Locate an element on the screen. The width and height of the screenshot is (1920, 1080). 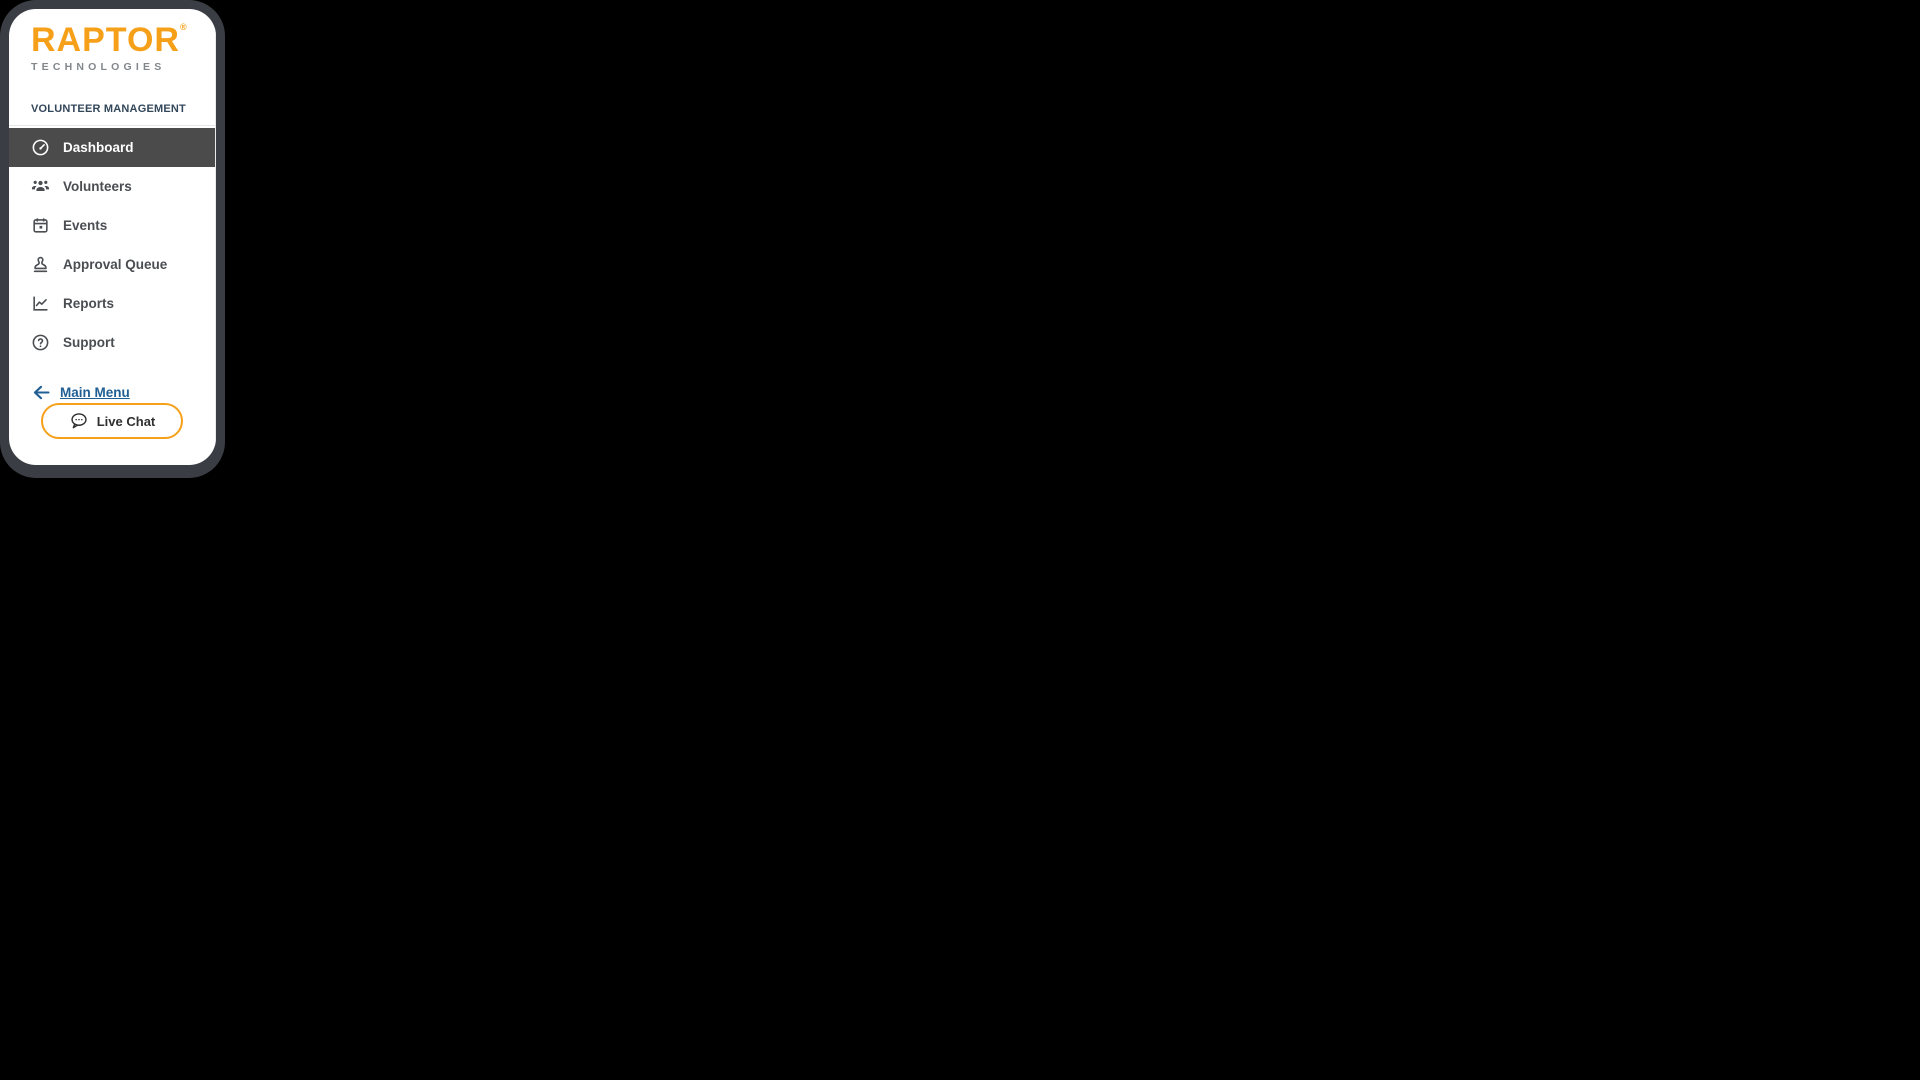
chat-bubble-icon is located at coordinates (79, 421).